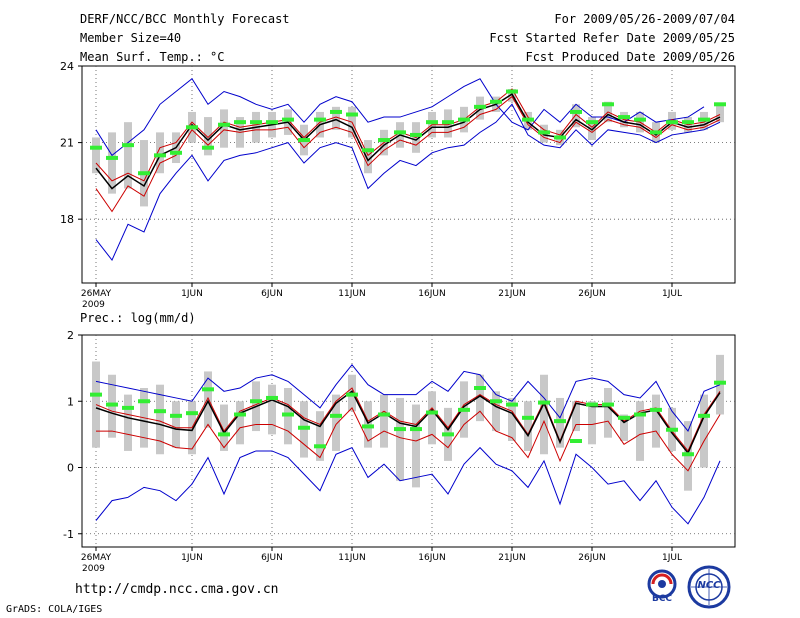  What do you see at coordinates (67, 143) in the screenshot?
I see `y-tick-label: 21` at bounding box center [67, 143].